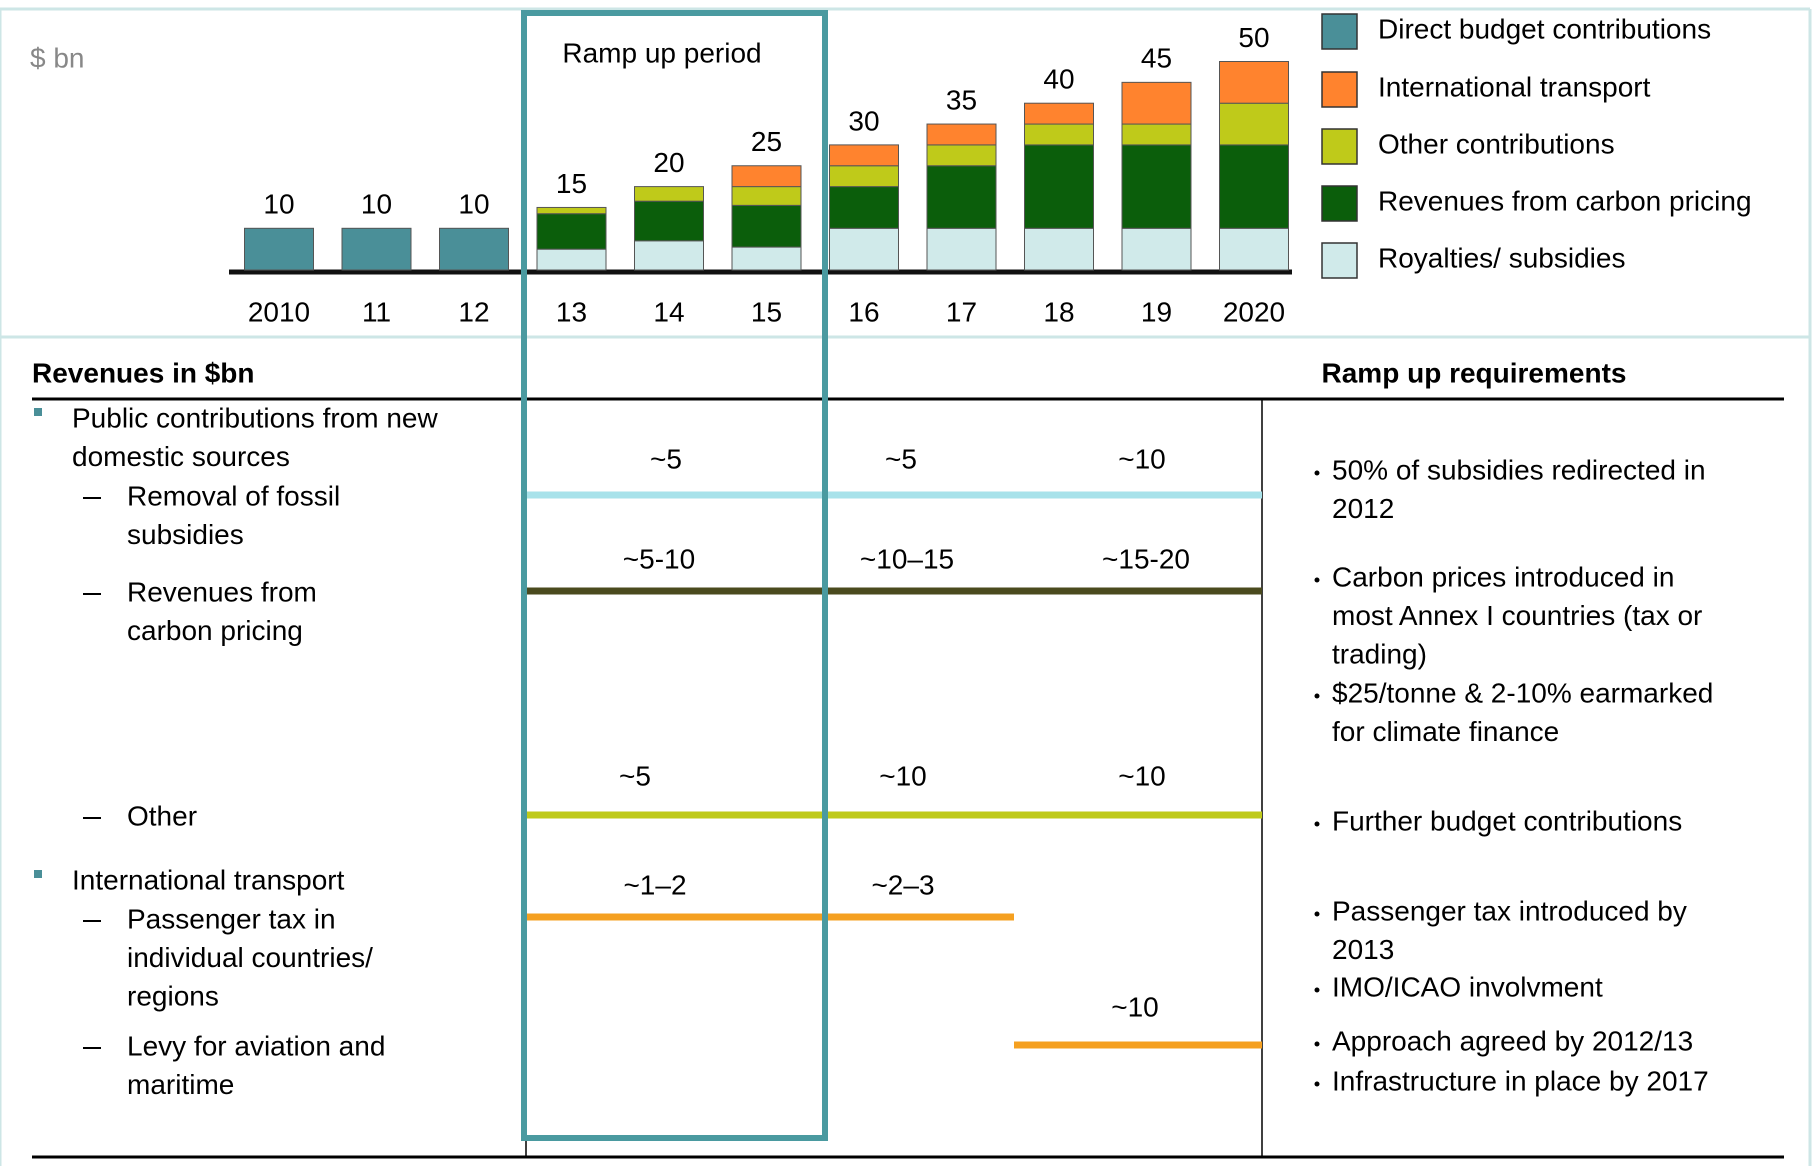  I want to click on ramp-annotation: Ramp up period, so click(661, 52).